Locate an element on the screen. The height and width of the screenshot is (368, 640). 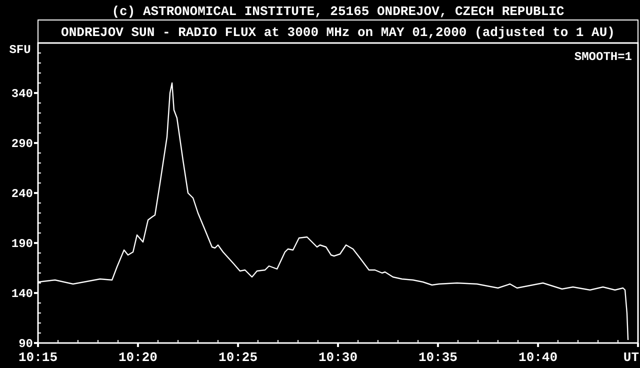
x-tick-label: UT is located at coordinates (631, 357).